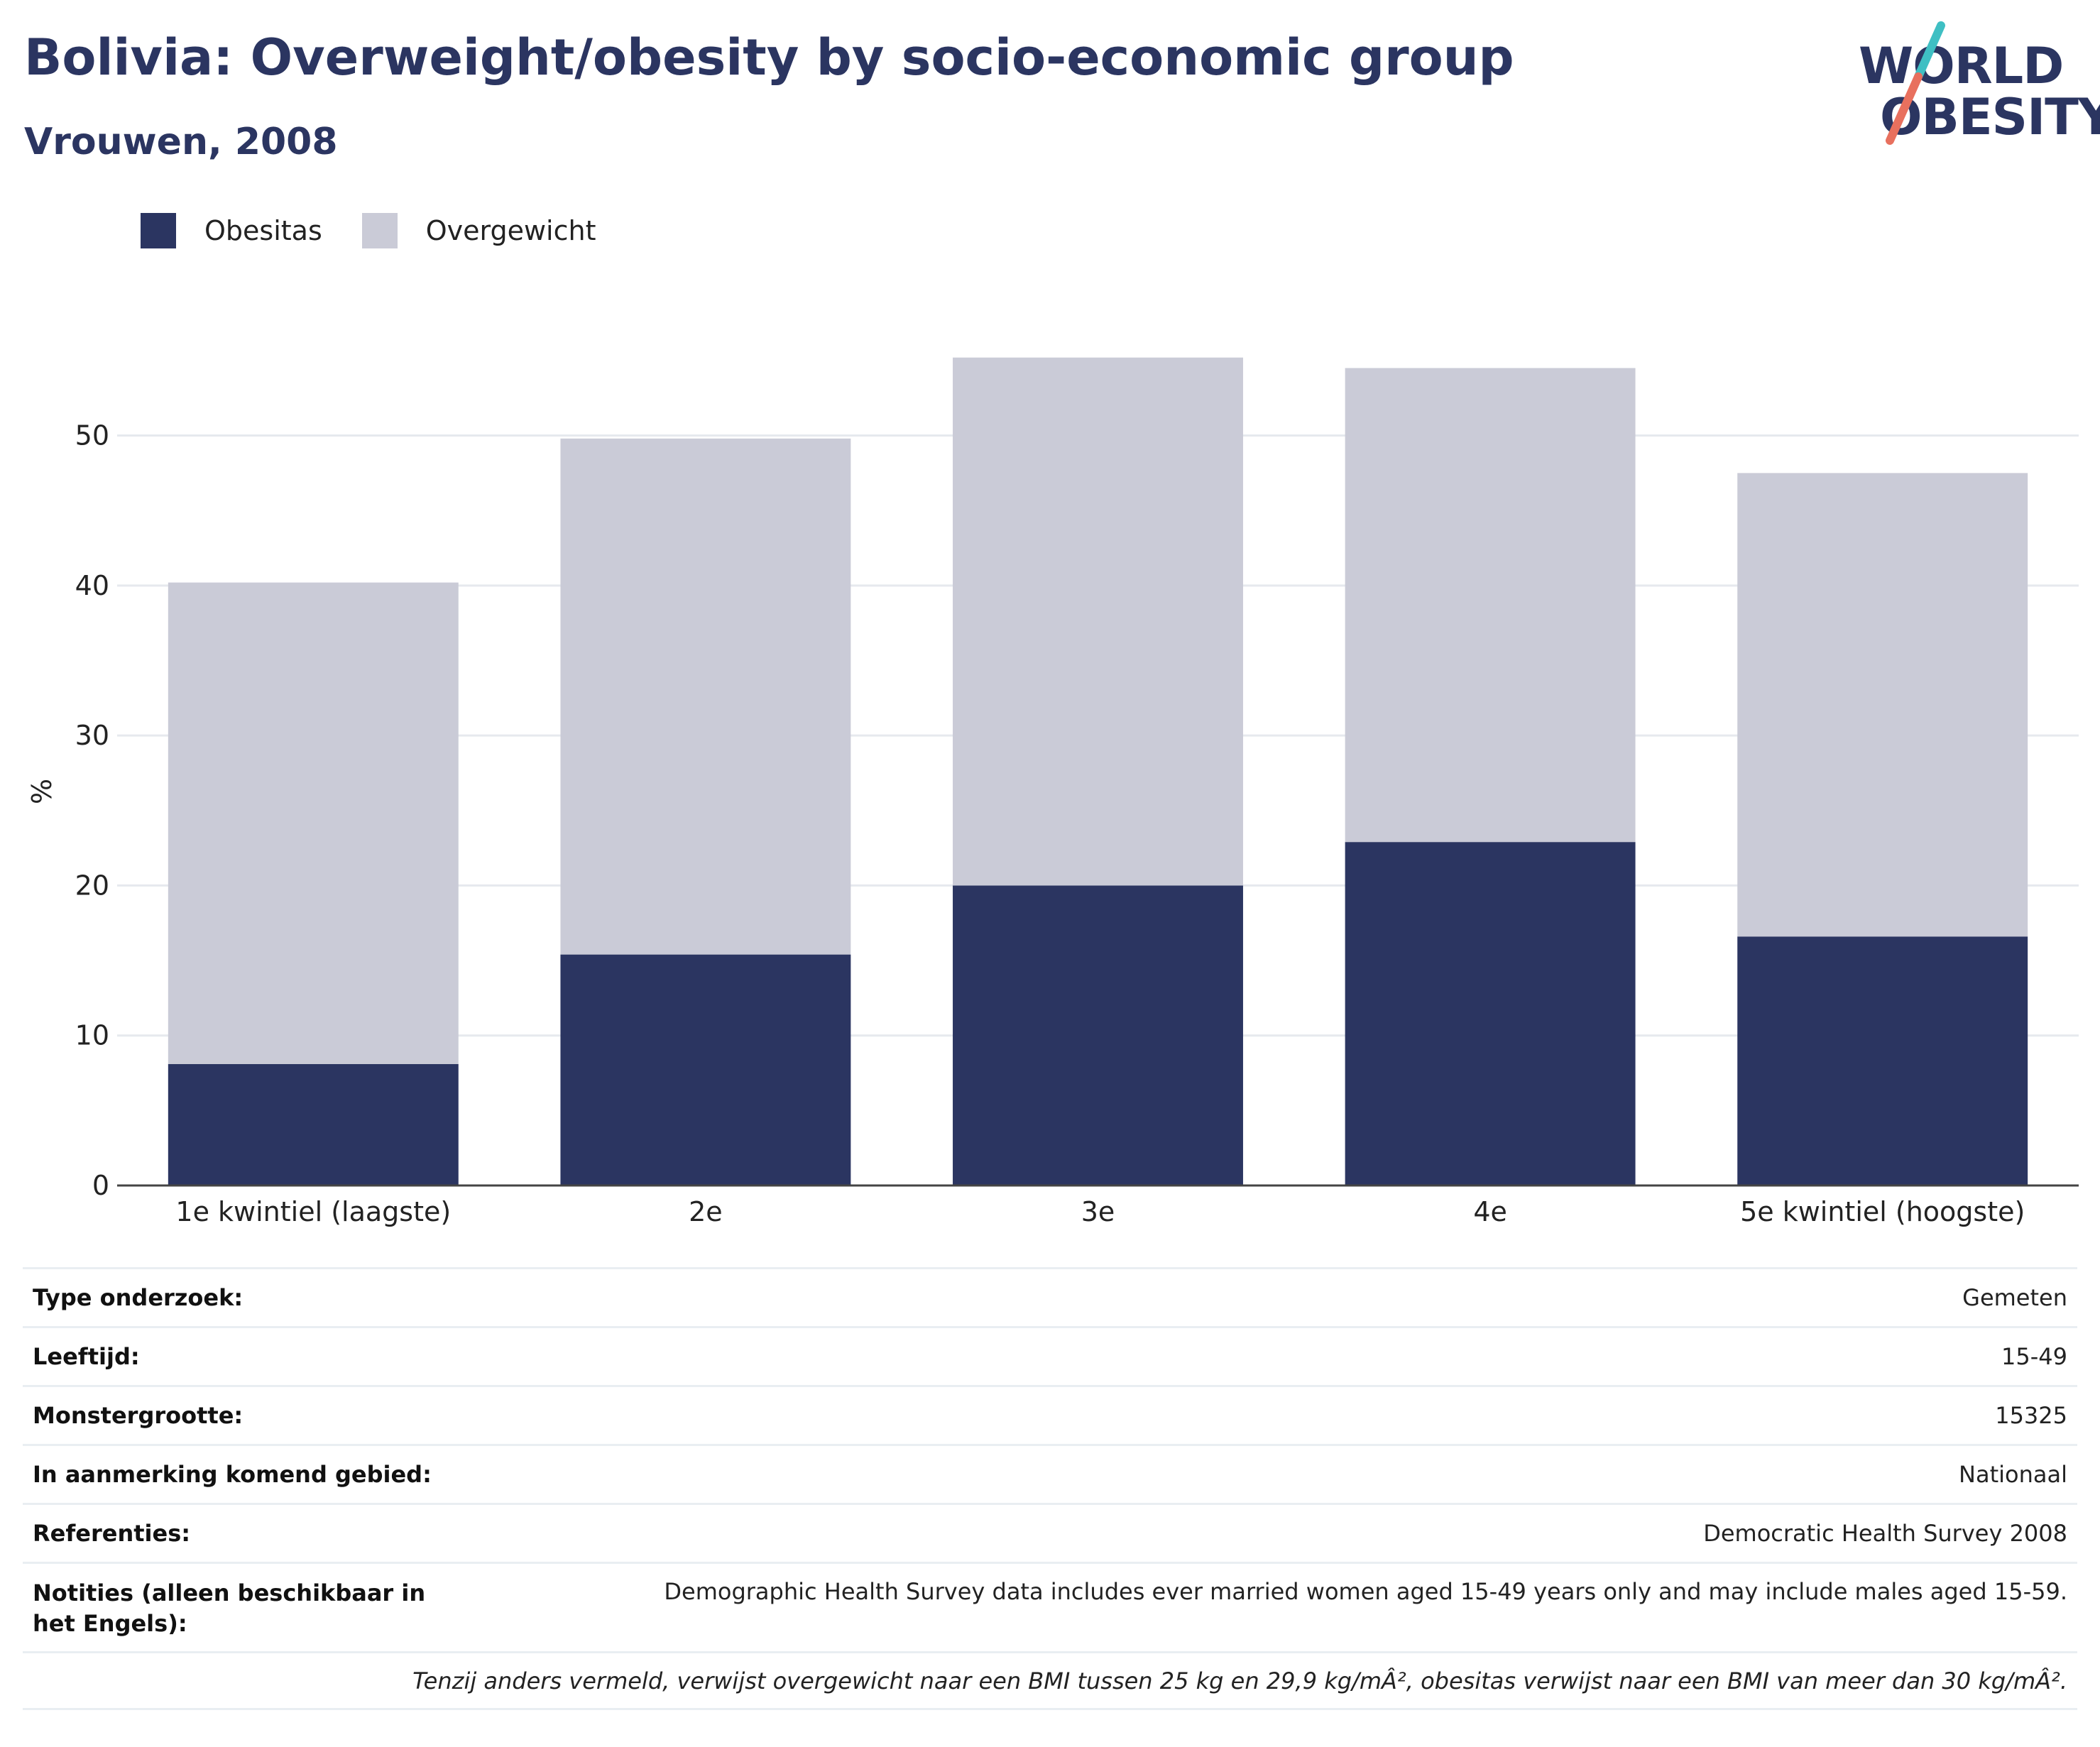  What do you see at coordinates (1050, 1473) in the screenshot?
I see `info-row-area: In aanmerking komend gebied: Nationaal` at bounding box center [1050, 1473].